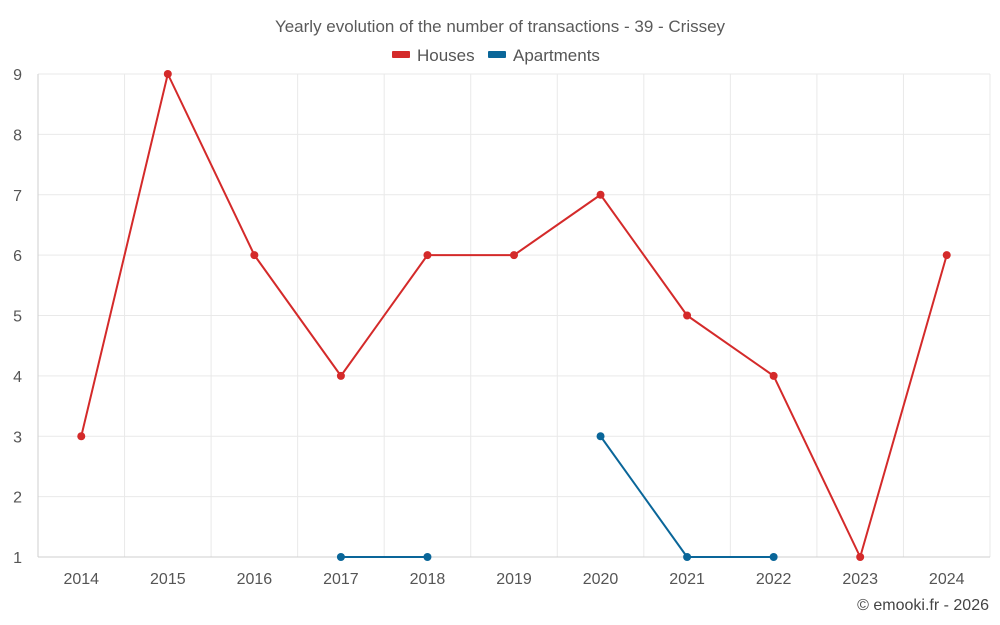  I want to click on houses-point-2015, so click(167, 74).